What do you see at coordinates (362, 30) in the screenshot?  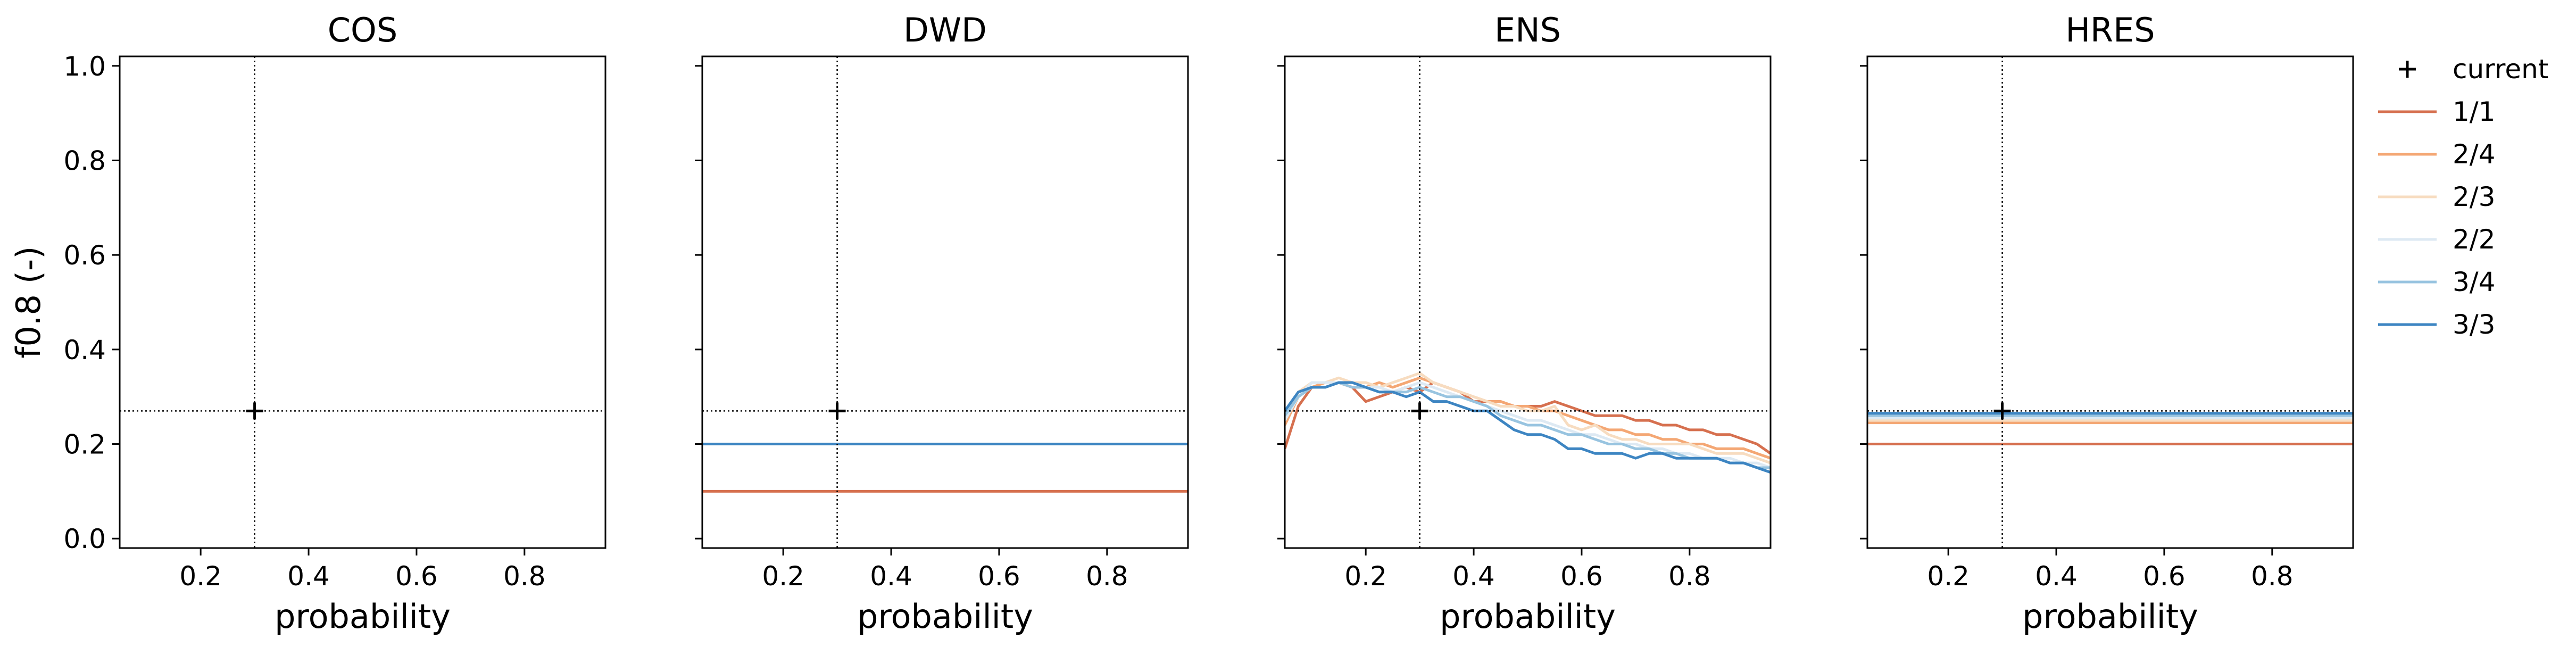 I see `panel-title-cos: COS` at bounding box center [362, 30].